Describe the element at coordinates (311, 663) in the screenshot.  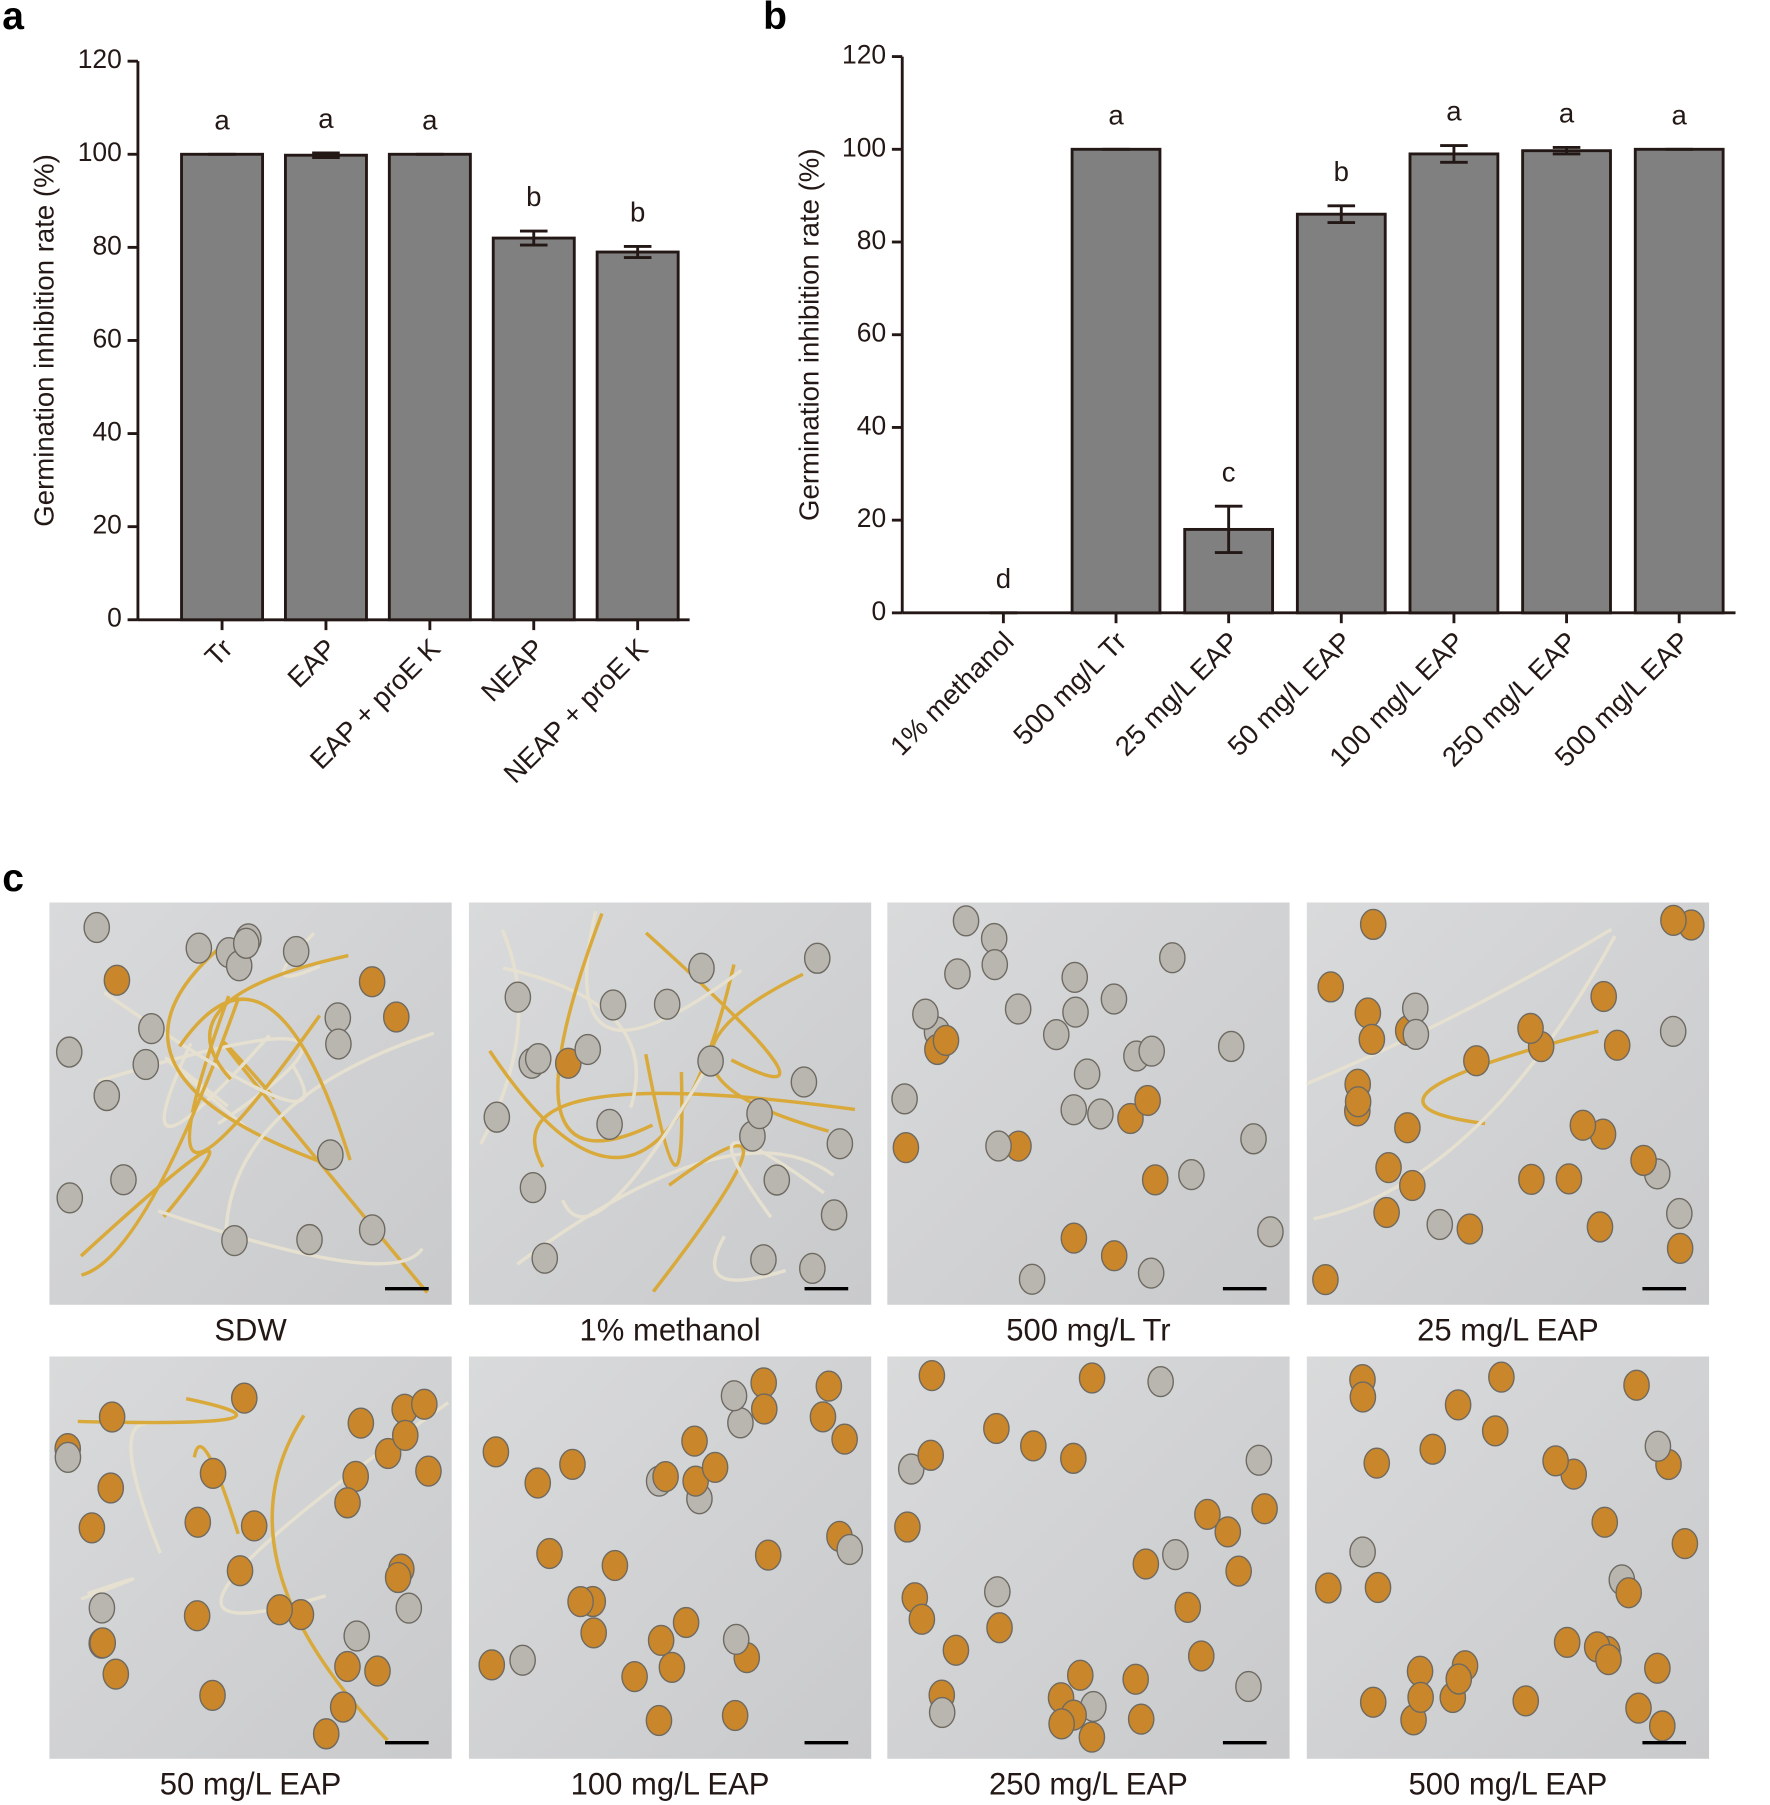
I see `x-tick-label: EAP` at that location.